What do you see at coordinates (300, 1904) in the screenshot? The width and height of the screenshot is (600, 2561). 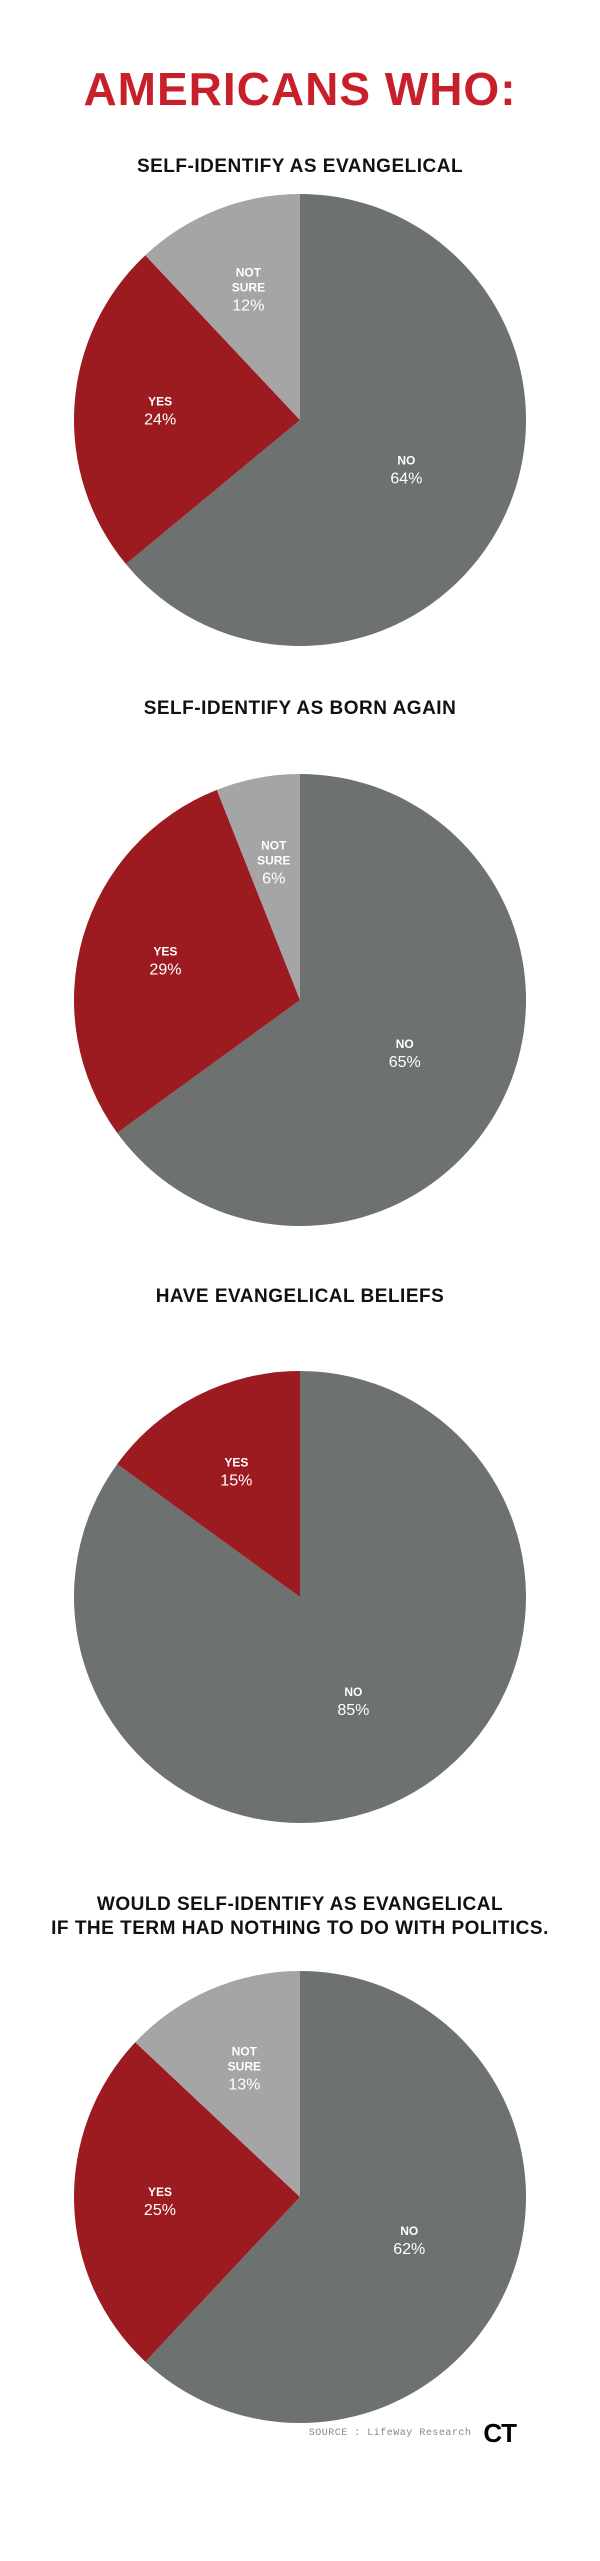 I see `chart-4-title-line-1: WOULD SELF-IDENTIFY AS EVANGELICAL` at bounding box center [300, 1904].